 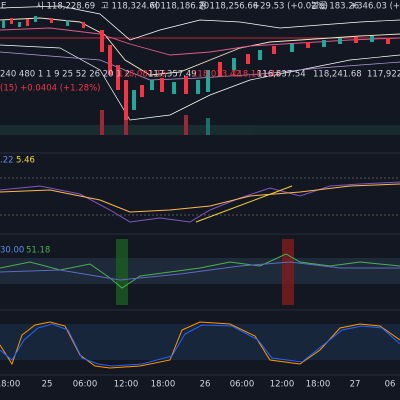 What do you see at coordinates (179, 7) in the screenshot?
I see `low: 저 118,186.20` at bounding box center [179, 7].